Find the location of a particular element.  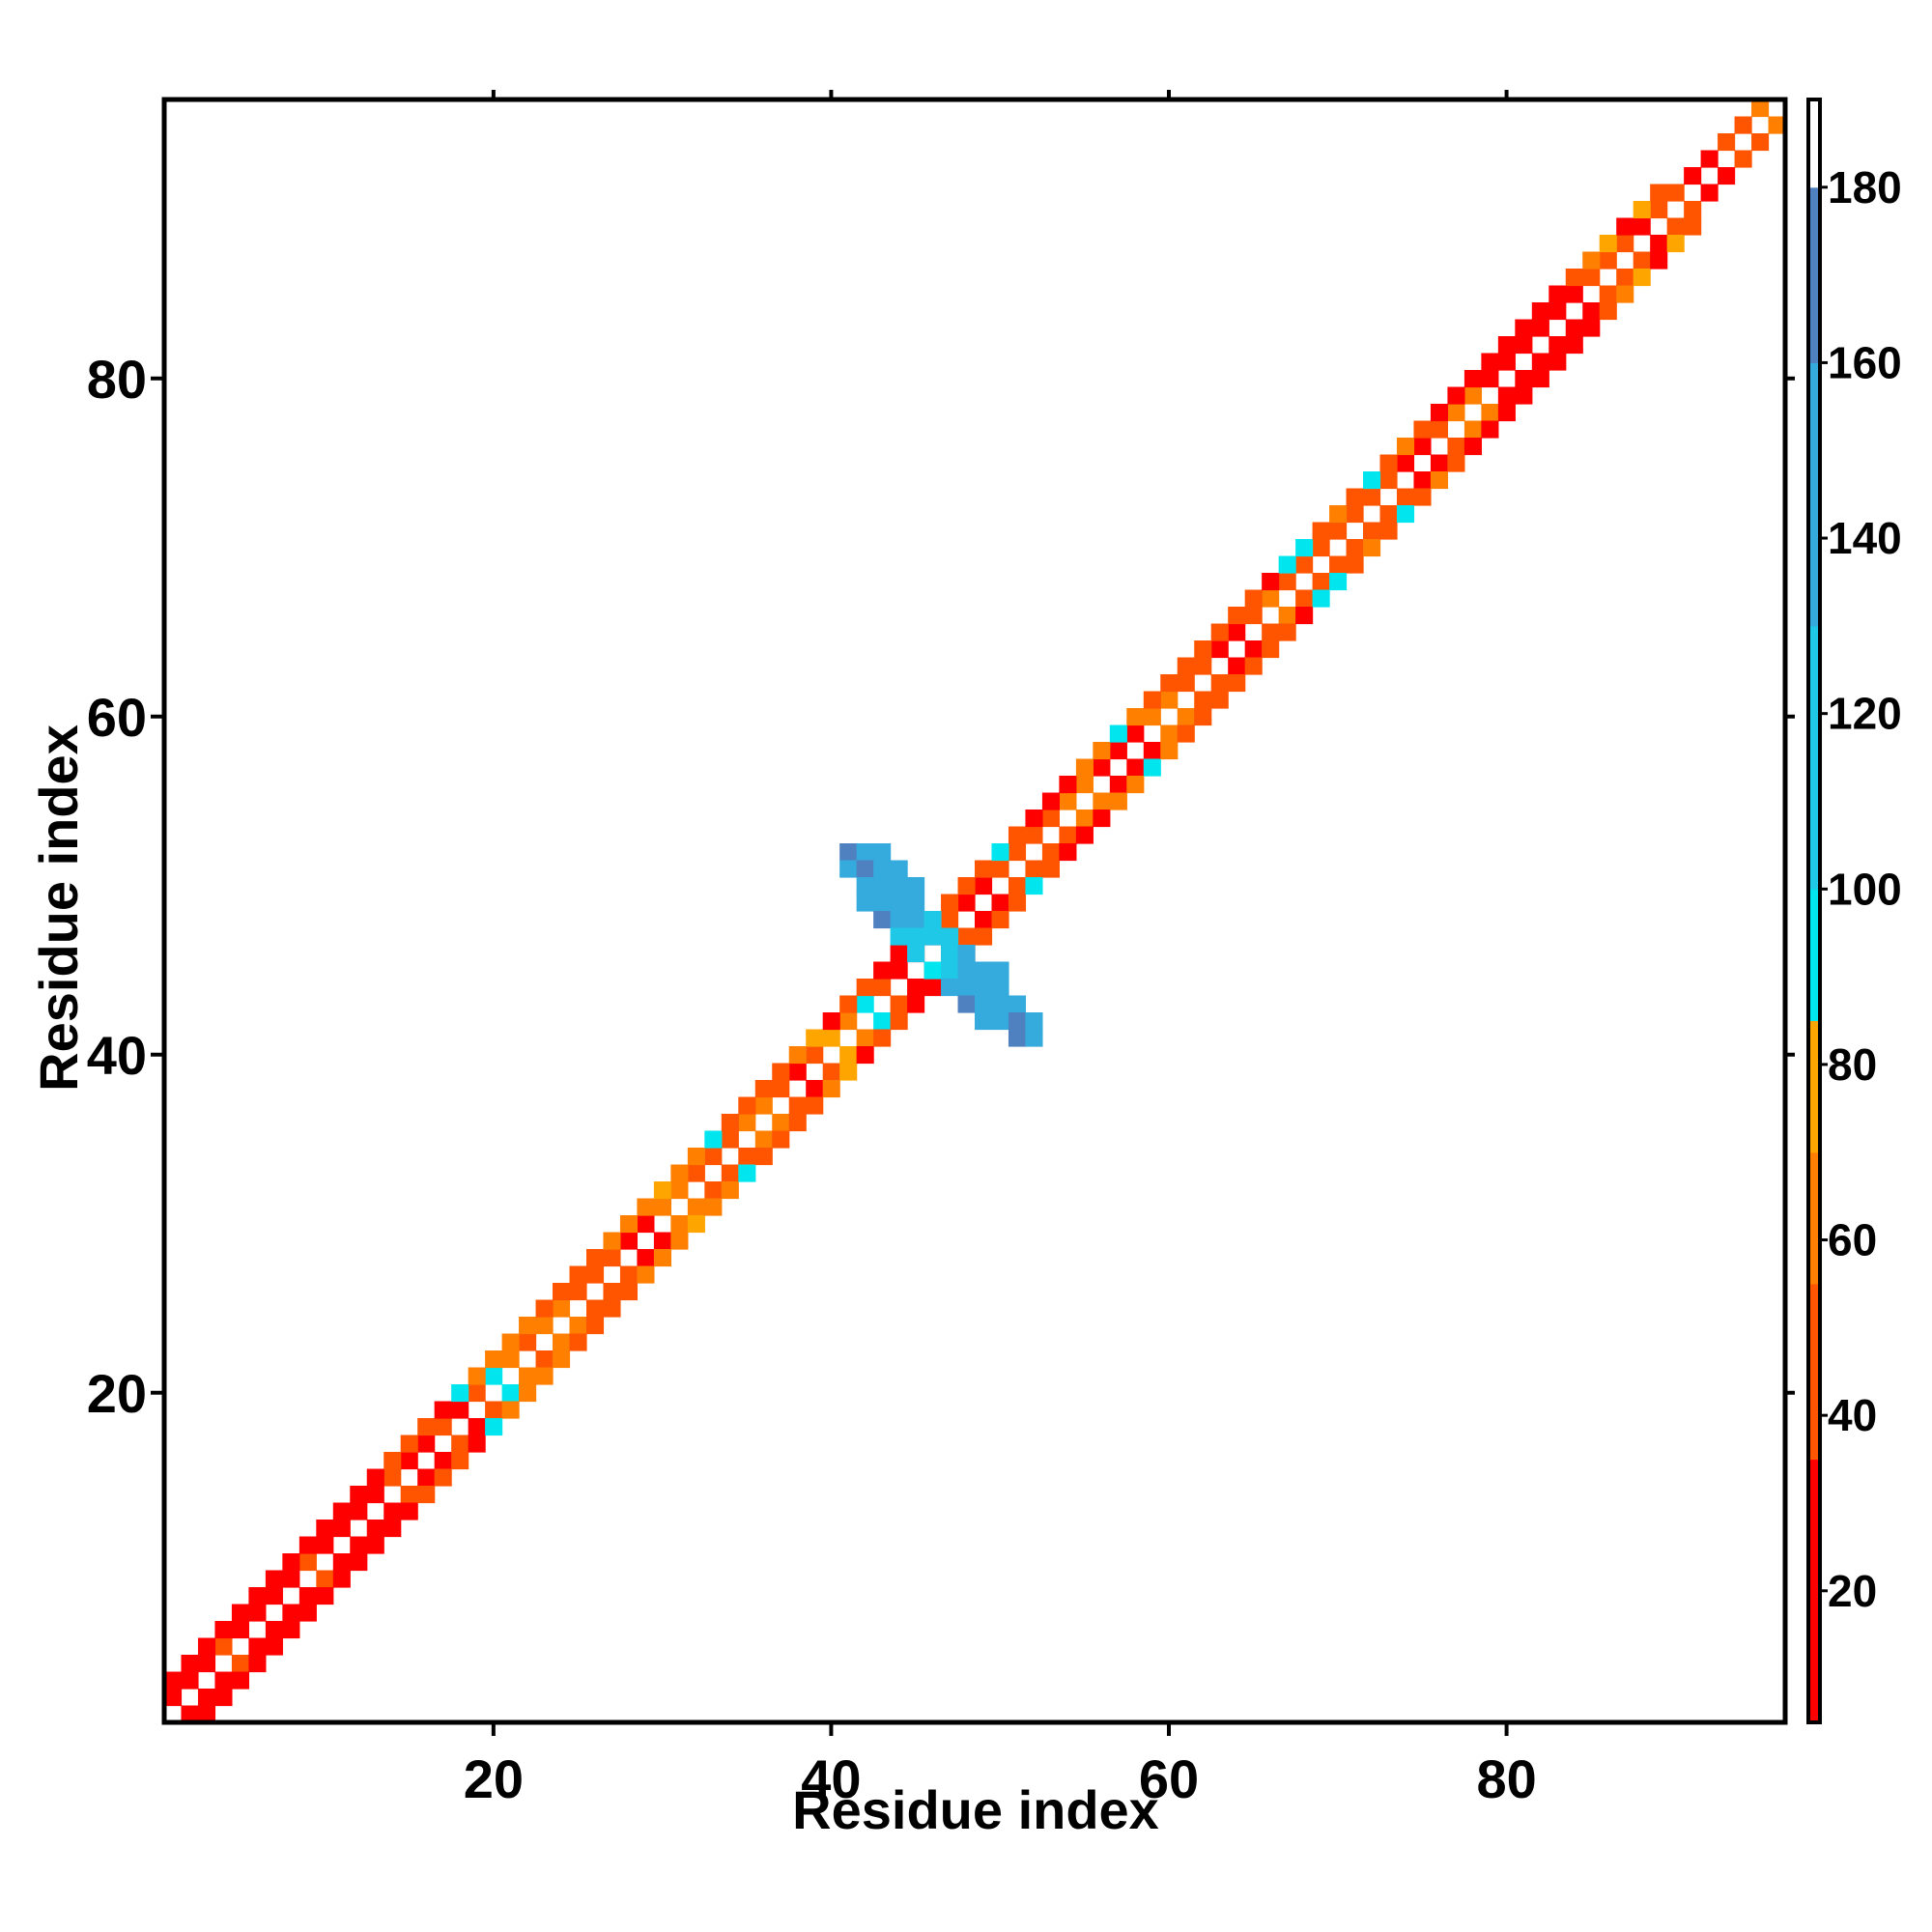

colorbar-tick-label: 100 is located at coordinates (1865, 889).